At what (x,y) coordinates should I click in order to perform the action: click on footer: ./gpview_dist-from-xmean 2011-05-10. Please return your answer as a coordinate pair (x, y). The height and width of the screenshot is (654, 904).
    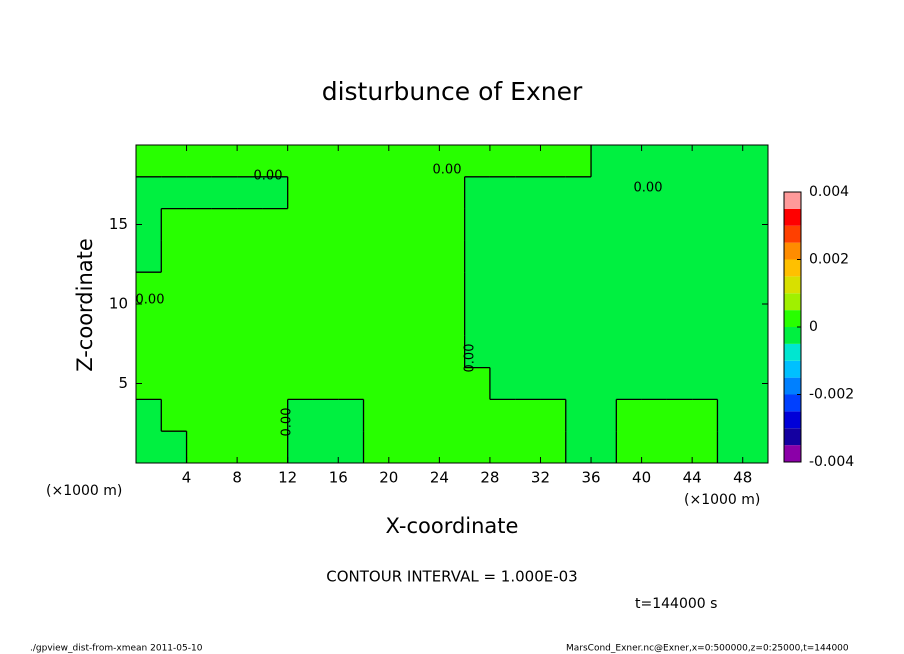
    Looking at the image, I should click on (116, 649).